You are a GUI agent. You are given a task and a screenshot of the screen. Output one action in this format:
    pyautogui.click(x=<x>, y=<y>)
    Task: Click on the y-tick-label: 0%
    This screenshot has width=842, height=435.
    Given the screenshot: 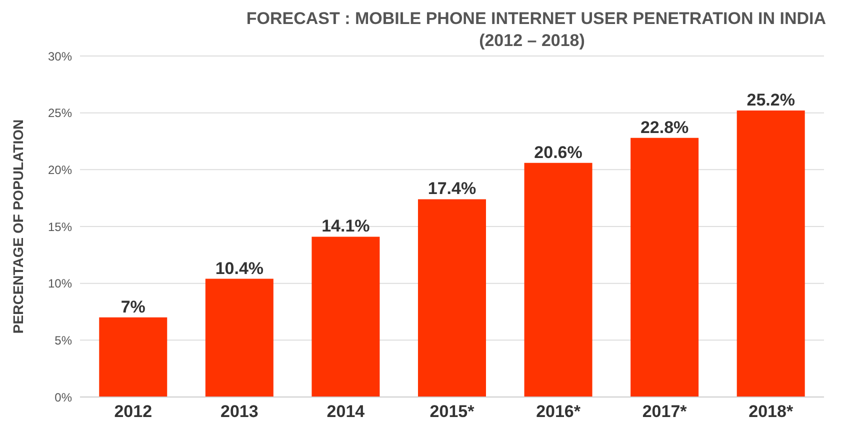 What is the action you would take?
    pyautogui.click(x=63, y=397)
    